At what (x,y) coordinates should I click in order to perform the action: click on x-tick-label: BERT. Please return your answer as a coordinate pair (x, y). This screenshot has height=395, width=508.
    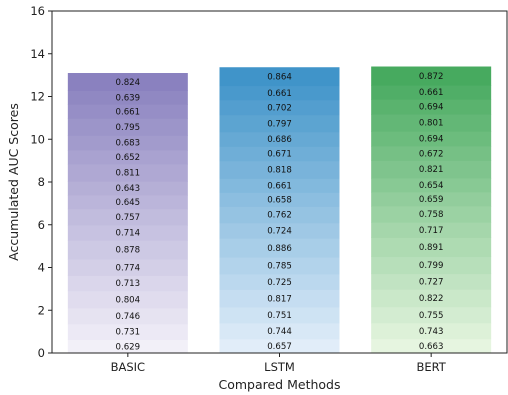
    Looking at the image, I should click on (431, 367).